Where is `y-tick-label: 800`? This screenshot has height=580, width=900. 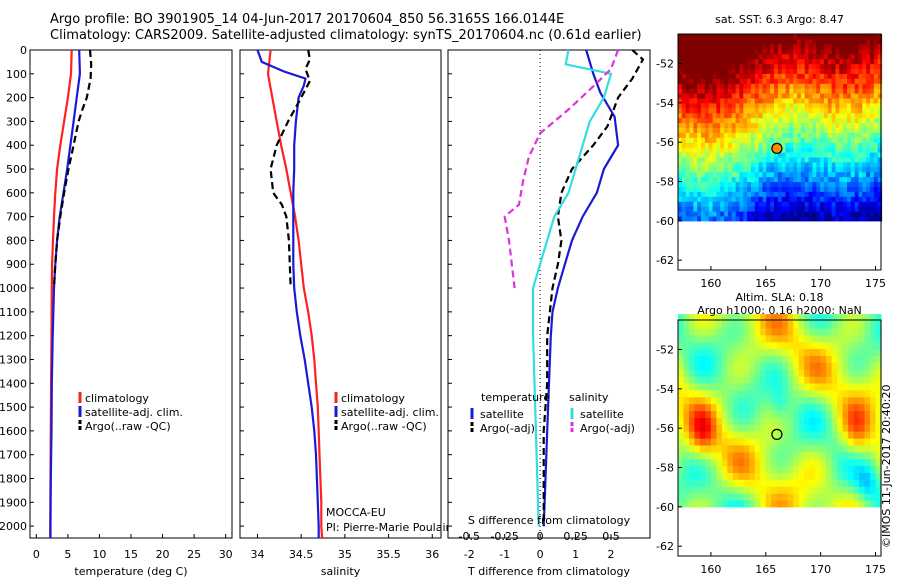
y-tick-label: 800 is located at coordinates (16, 240).